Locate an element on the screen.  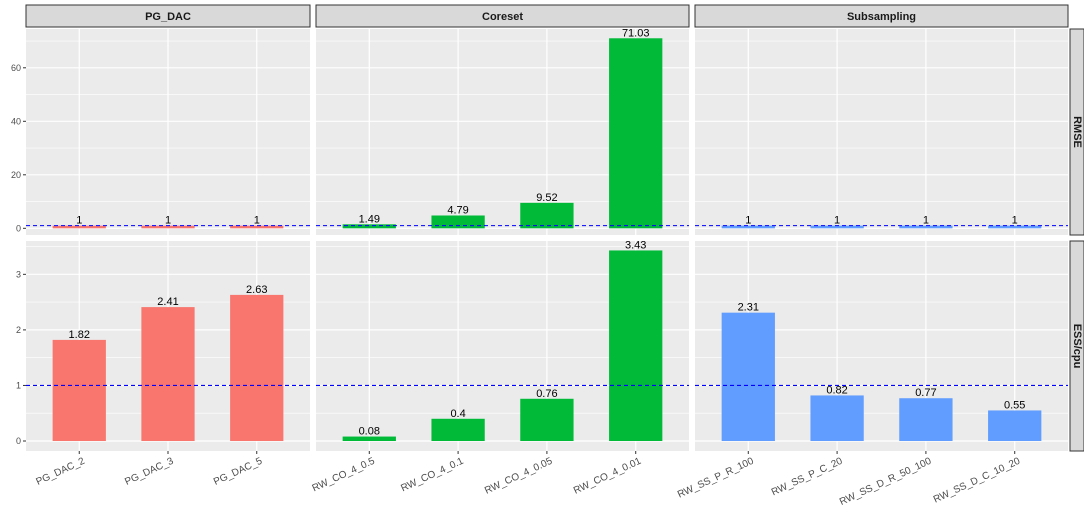
bar-rw-co-4-0-5-rmse is located at coordinates (369, 226).